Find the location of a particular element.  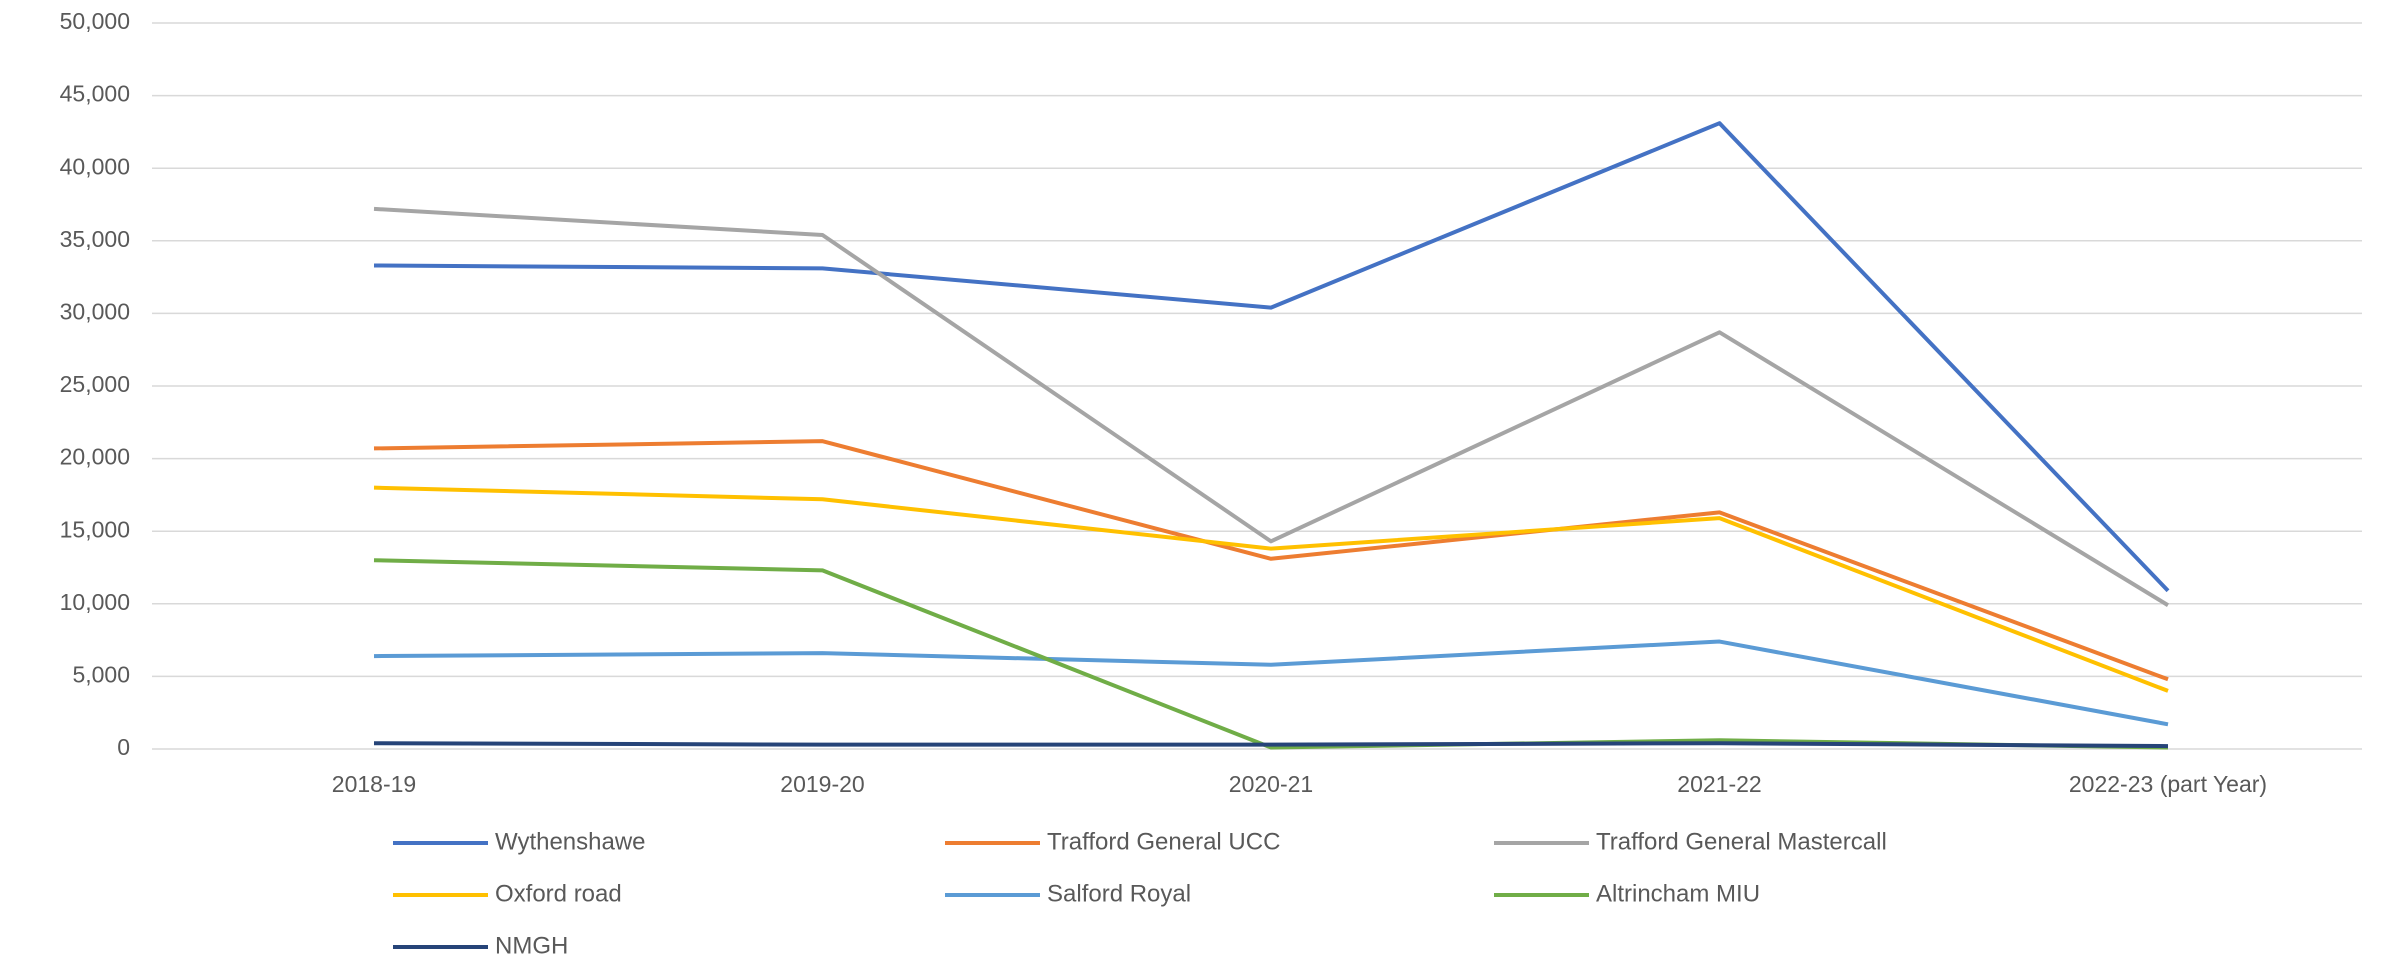

legend-label: Altrincham MIU is located at coordinates (1678, 893).